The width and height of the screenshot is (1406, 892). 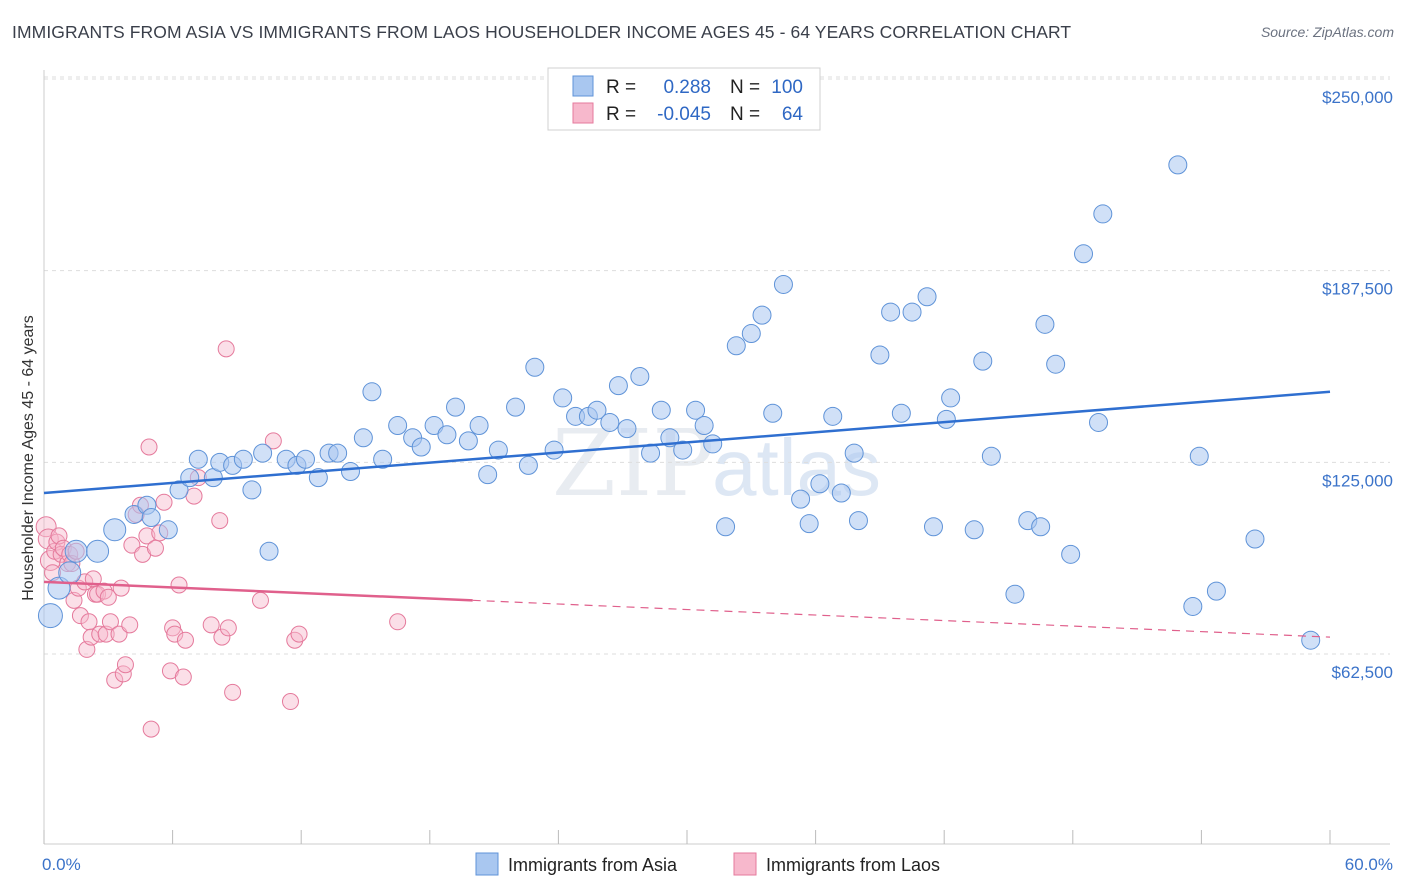 What do you see at coordinates (621, 114) in the screenshot?
I see `legend-r-label-laos: R =` at bounding box center [621, 114].